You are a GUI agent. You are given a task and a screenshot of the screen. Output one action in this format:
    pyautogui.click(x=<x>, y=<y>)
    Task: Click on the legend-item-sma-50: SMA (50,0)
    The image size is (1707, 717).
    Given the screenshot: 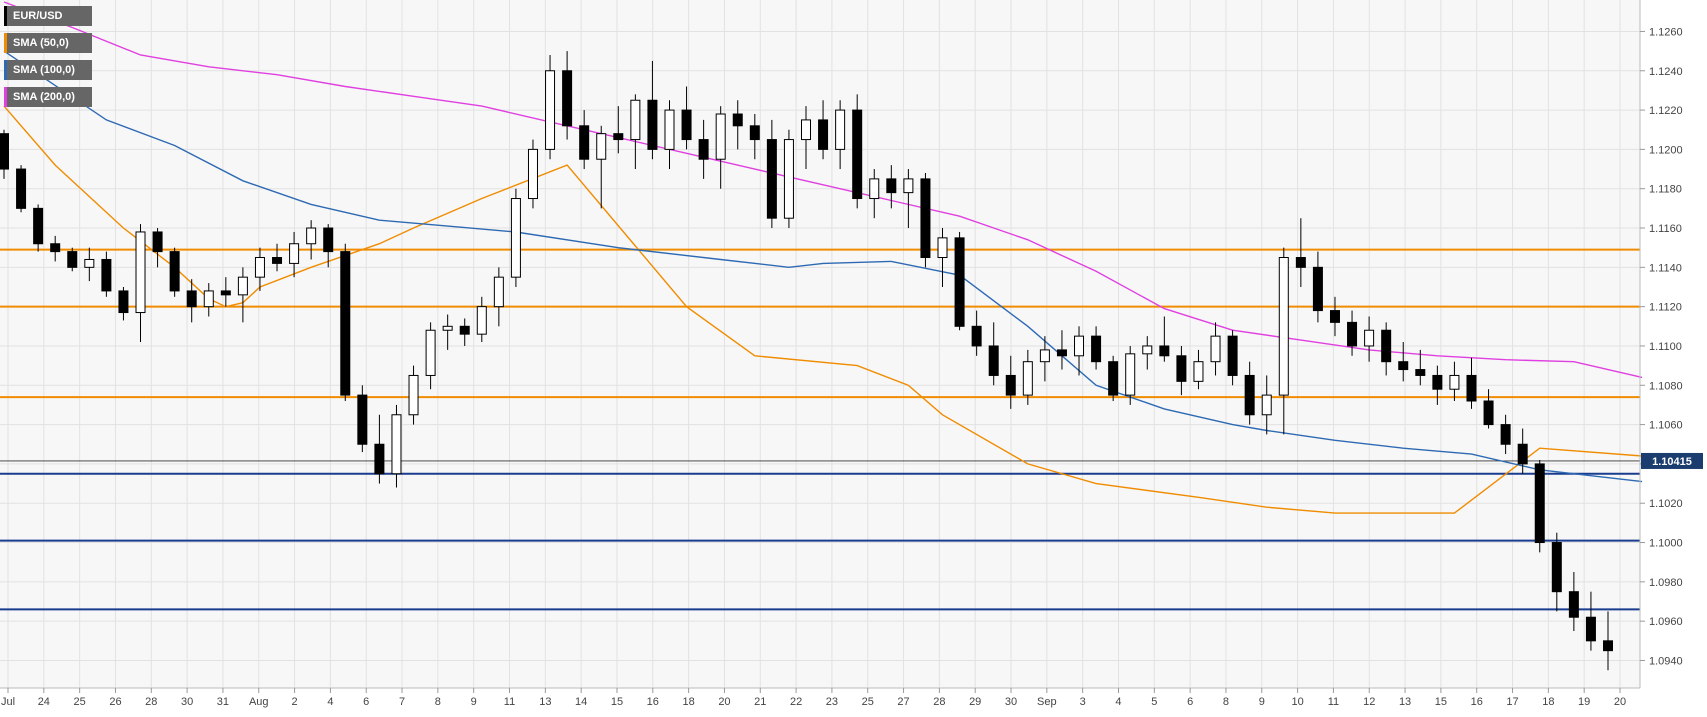 What is the action you would take?
    pyautogui.click(x=48, y=43)
    